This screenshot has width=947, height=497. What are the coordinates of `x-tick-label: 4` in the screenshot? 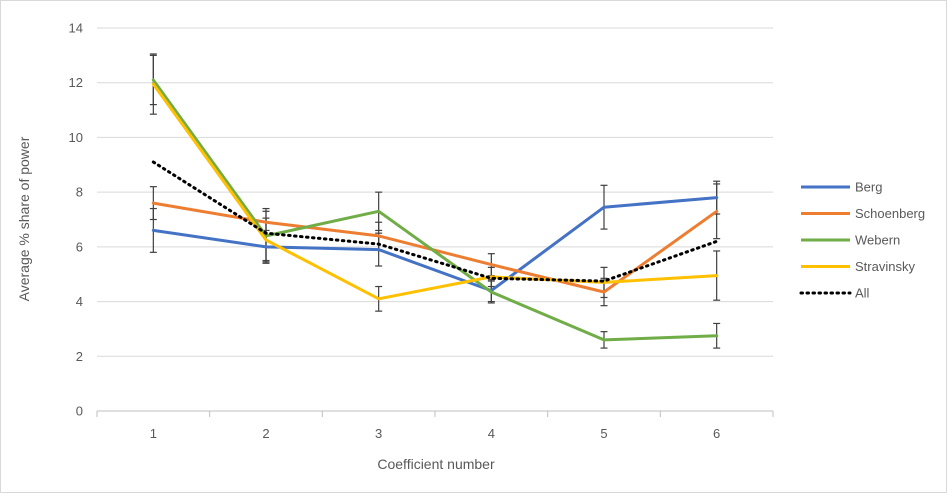 It's located at (491, 433).